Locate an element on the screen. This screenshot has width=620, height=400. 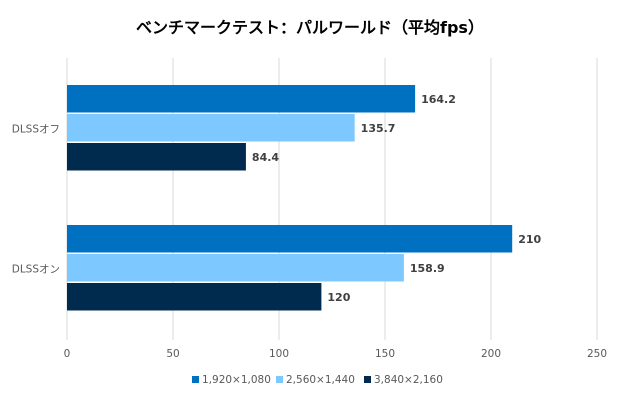
legend-label: 1,920×1,080 is located at coordinates (236, 380).